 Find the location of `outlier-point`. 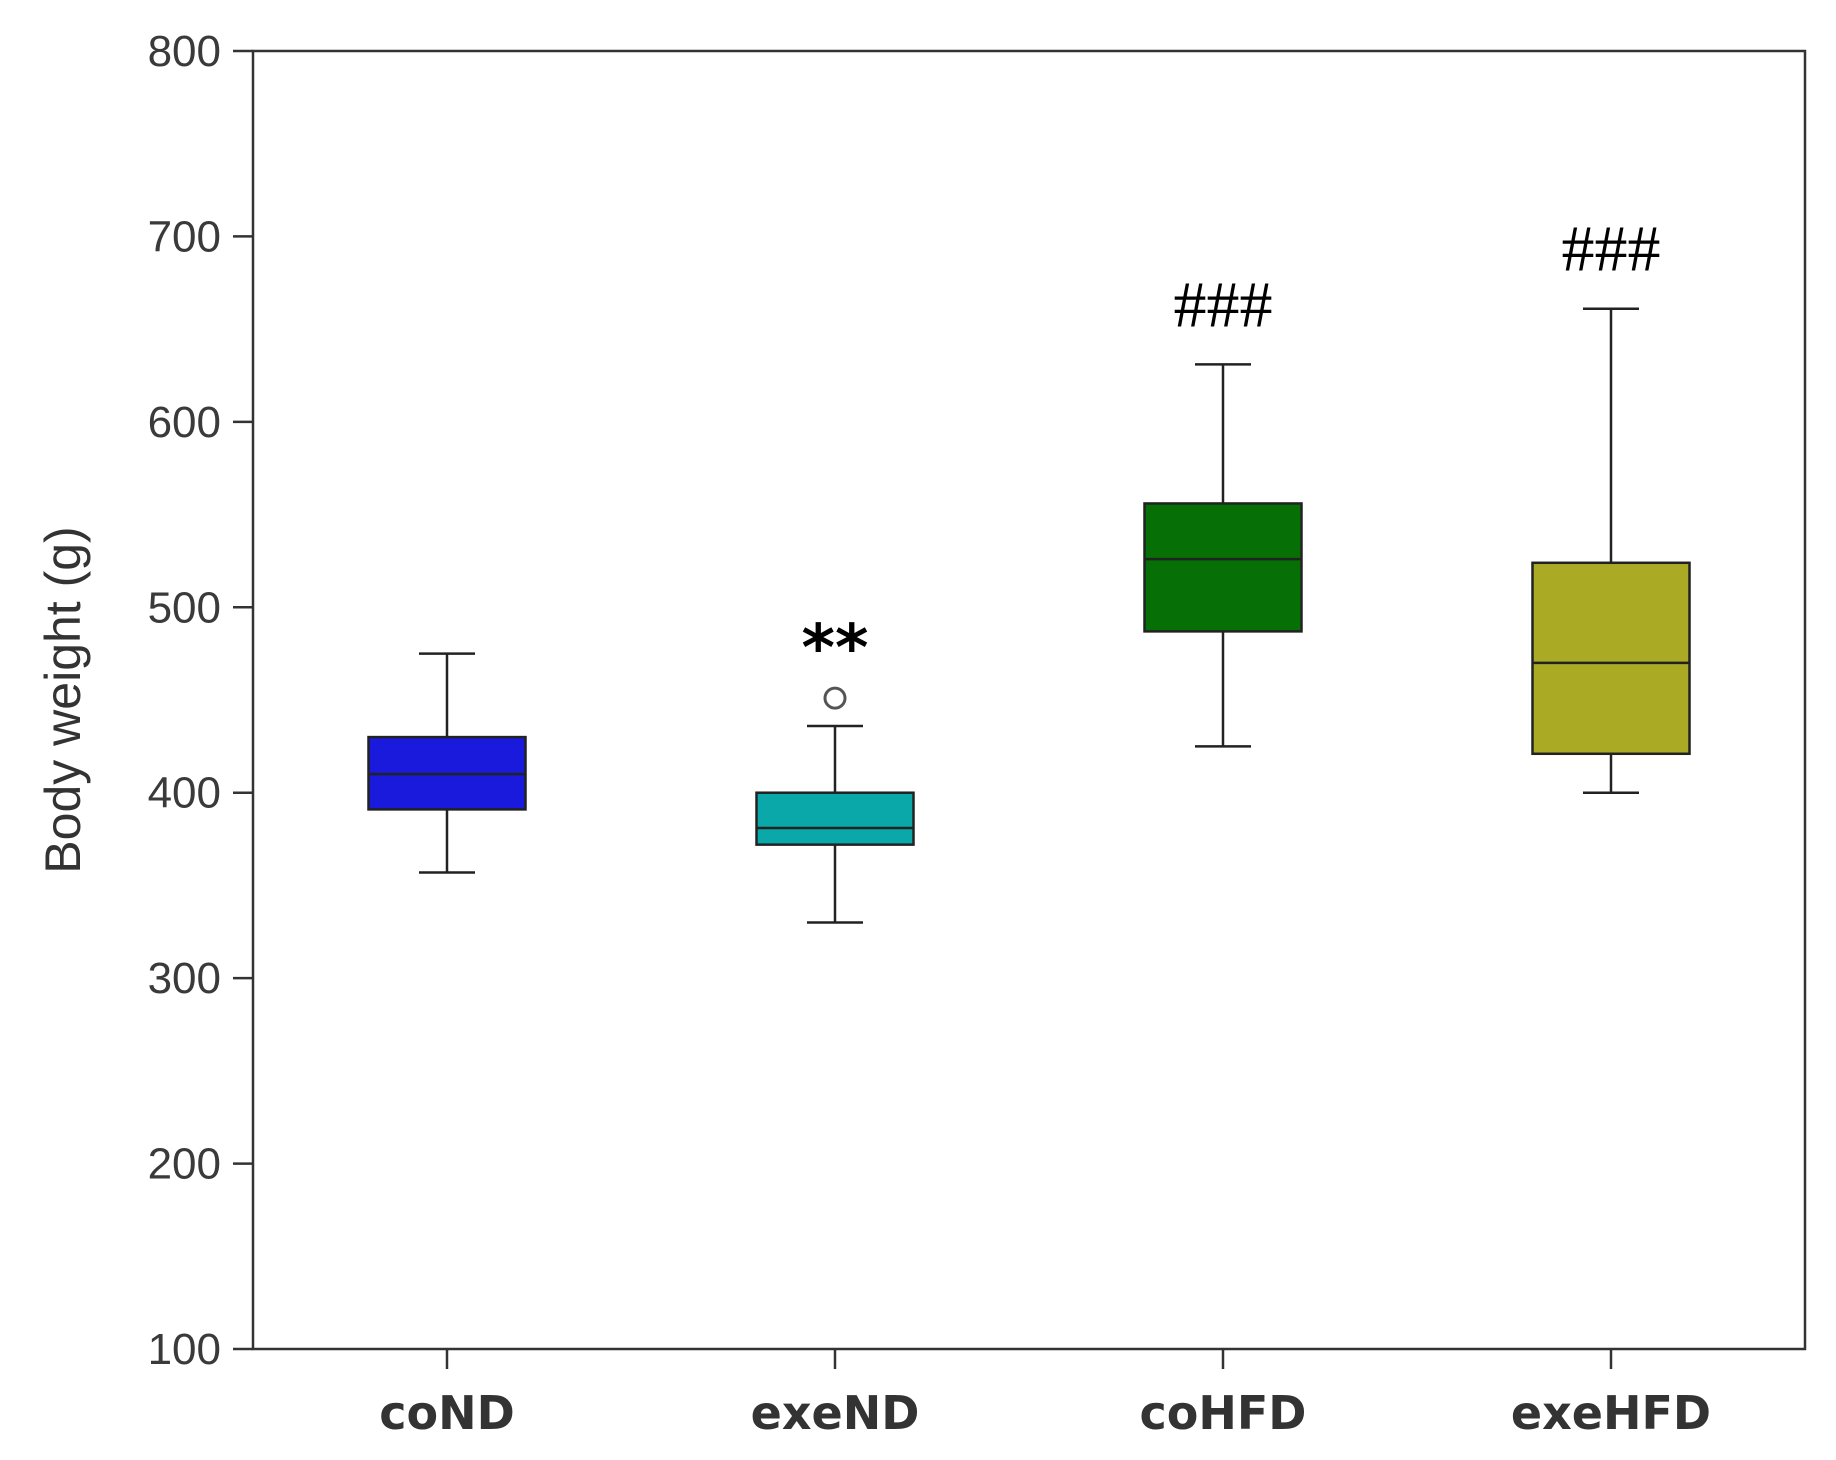

outlier-point is located at coordinates (835, 698).